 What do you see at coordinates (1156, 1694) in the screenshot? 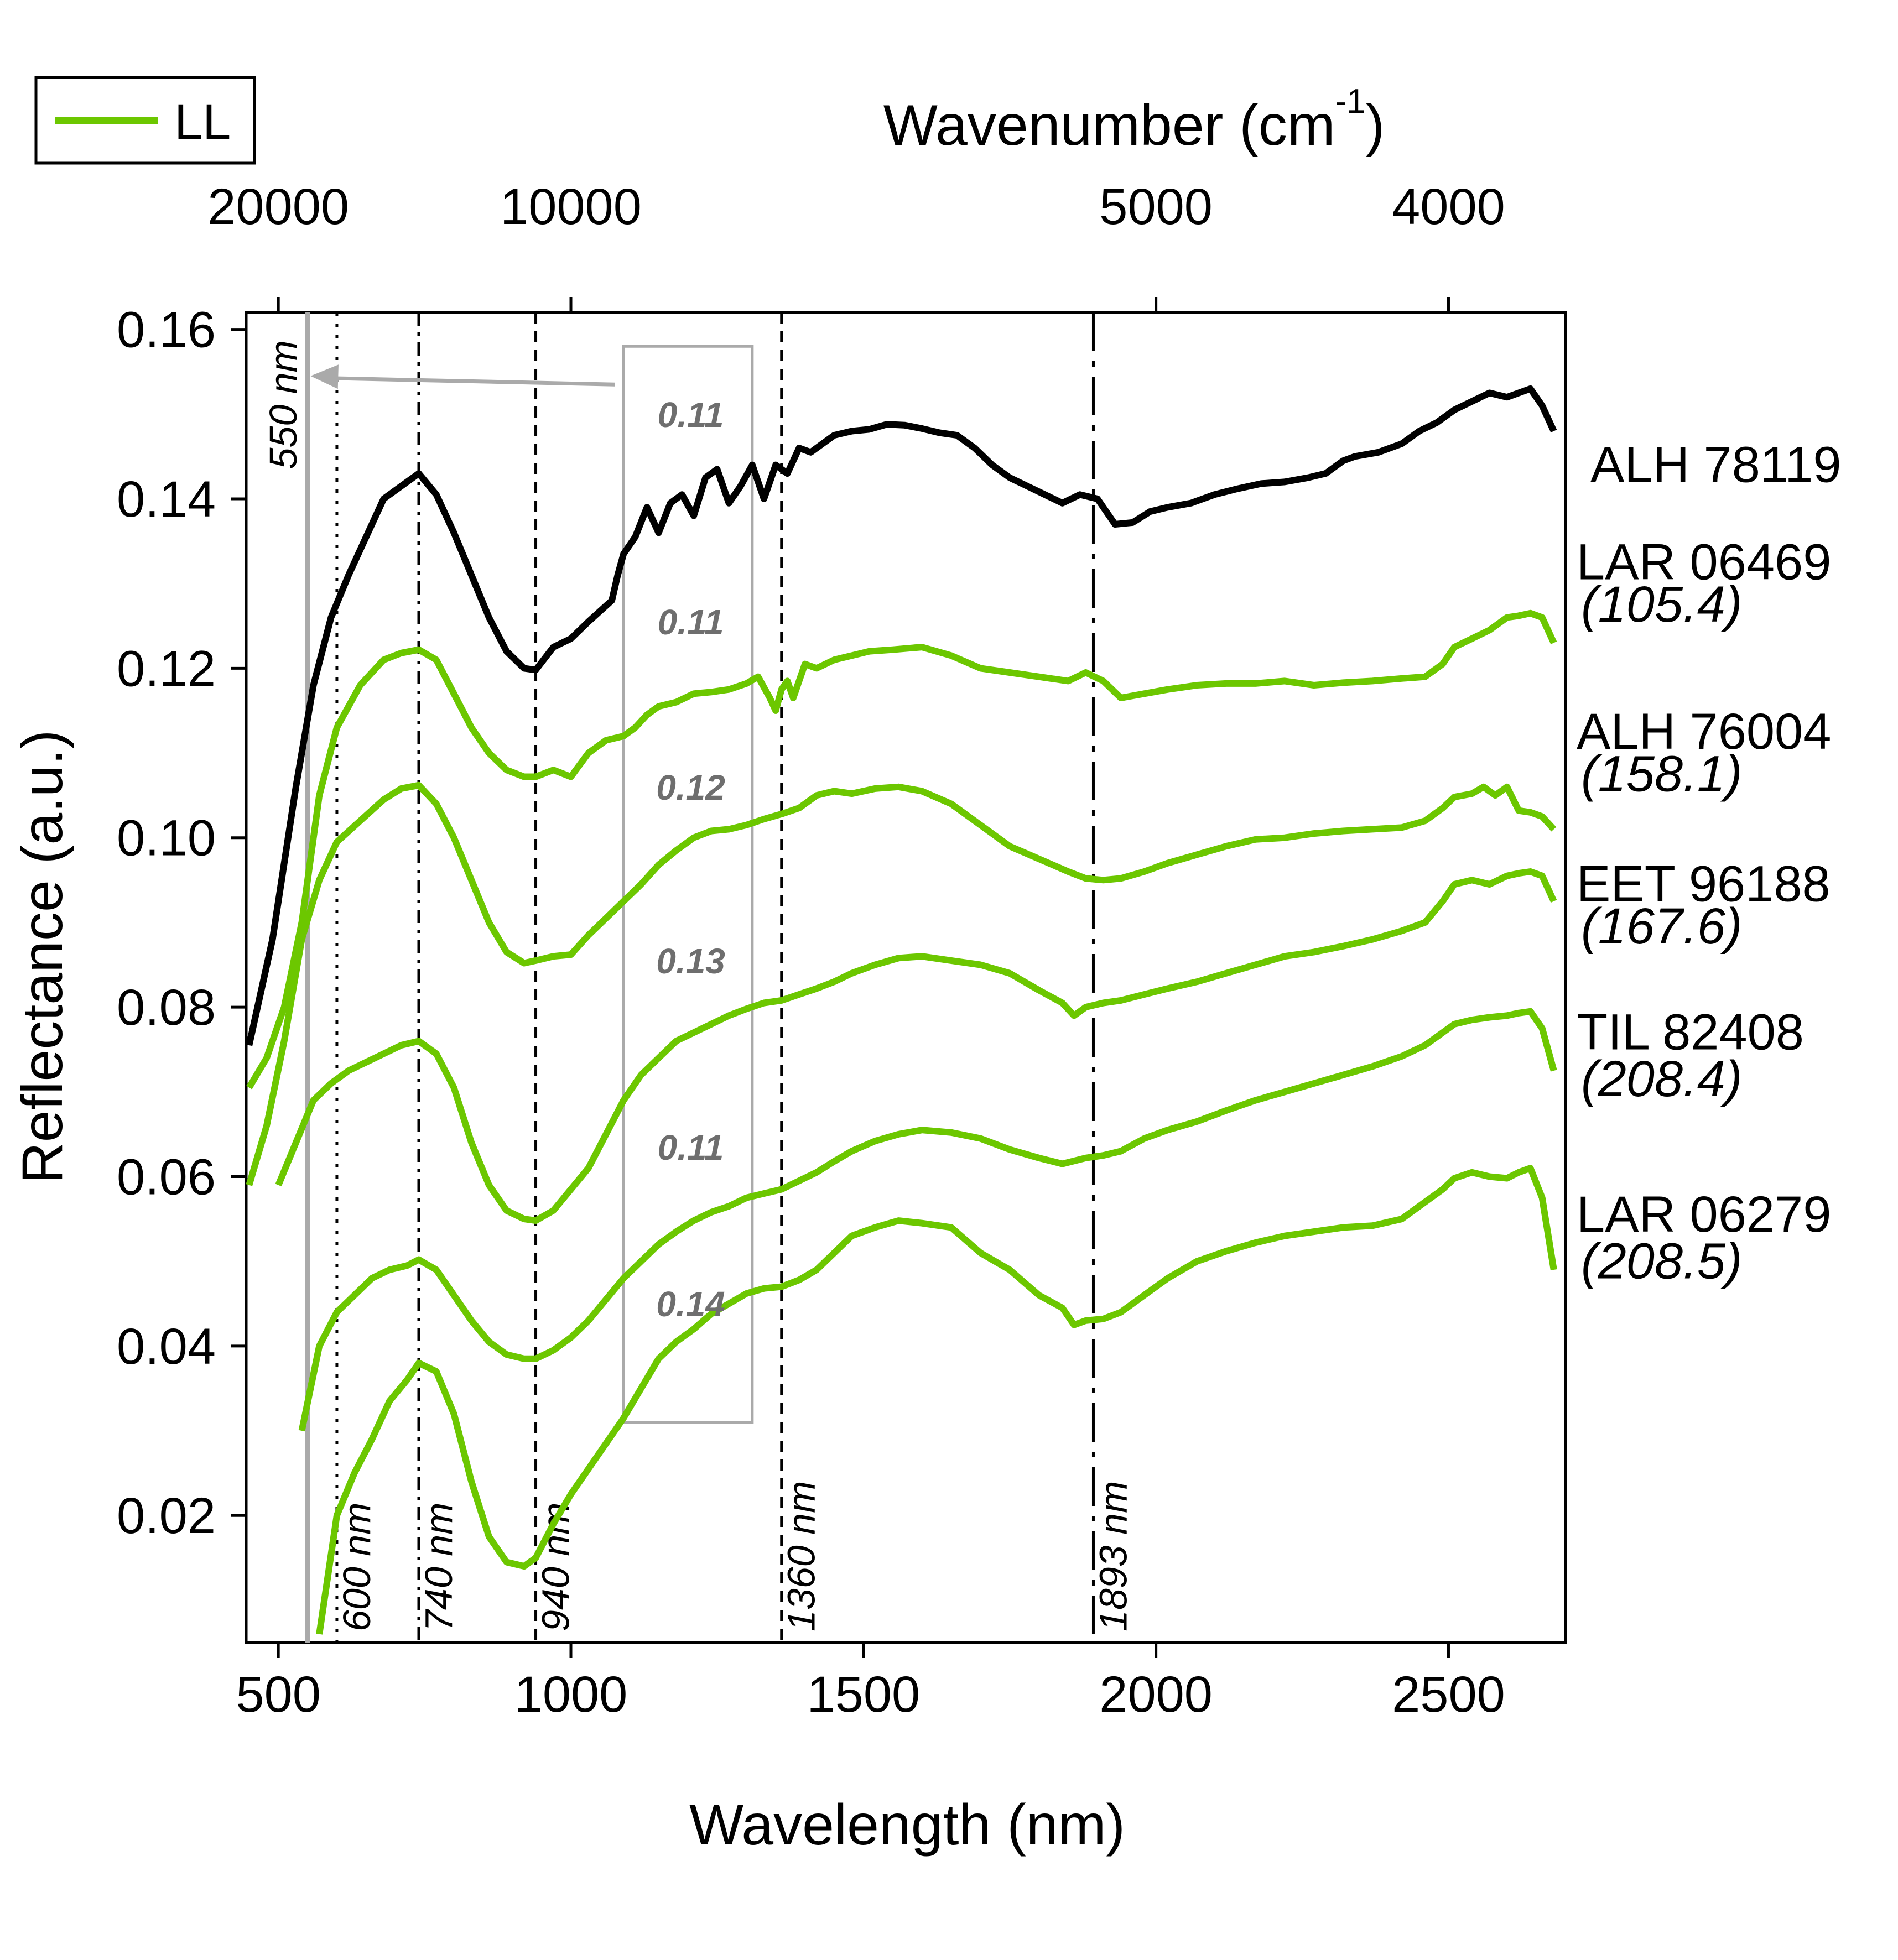
I see `x-tick-label-2000: 2000` at bounding box center [1156, 1694].